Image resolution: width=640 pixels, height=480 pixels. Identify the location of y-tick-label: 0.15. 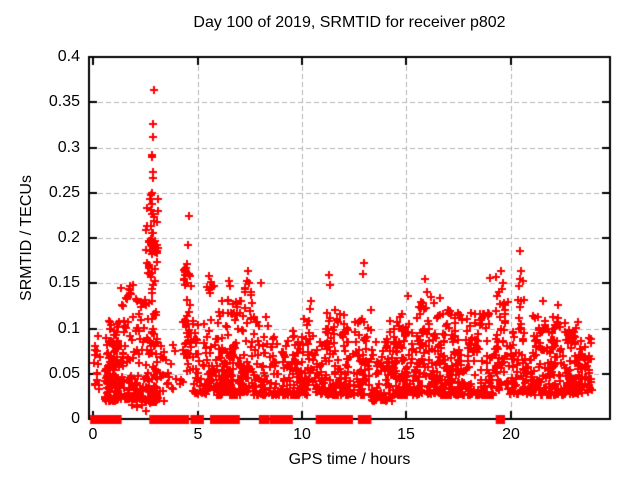
(64, 282).